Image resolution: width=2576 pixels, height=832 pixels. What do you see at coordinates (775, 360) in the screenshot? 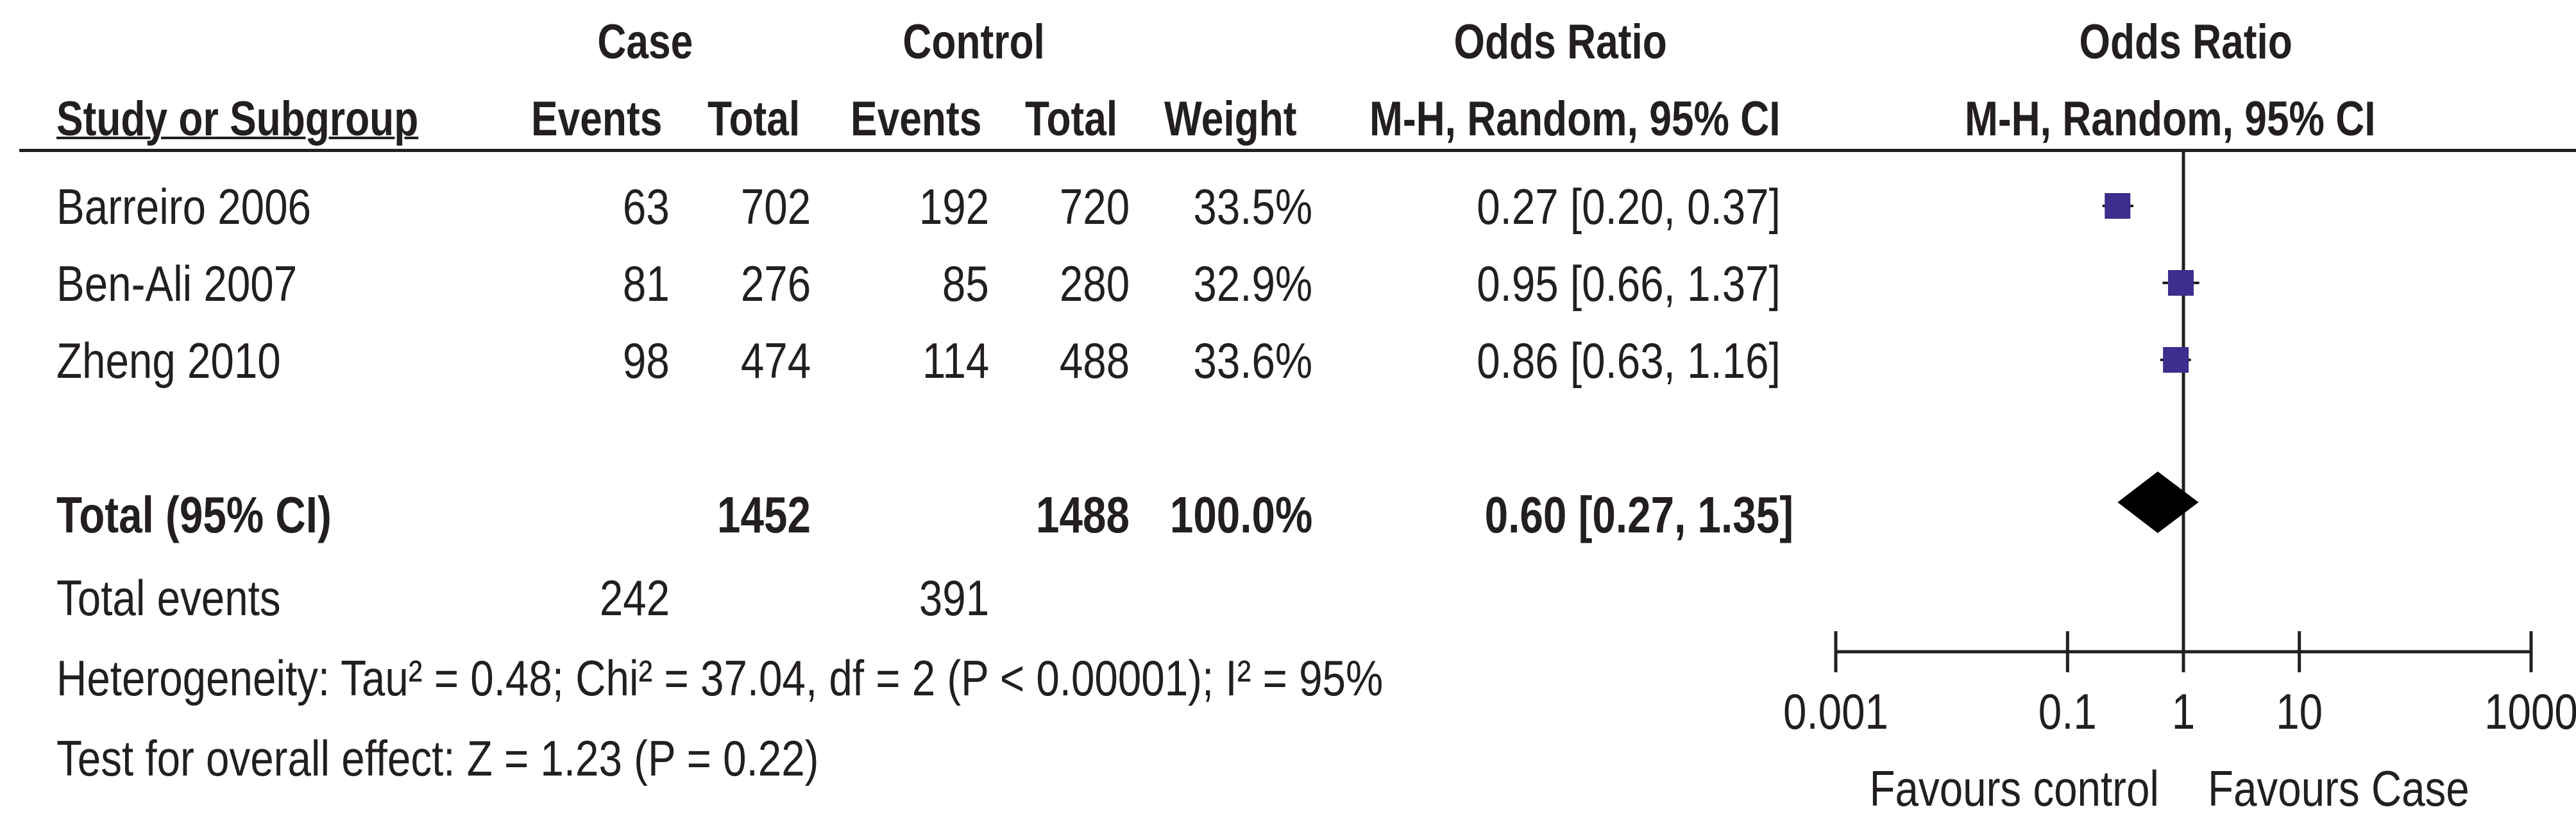
I see `case-total: 474` at bounding box center [775, 360].